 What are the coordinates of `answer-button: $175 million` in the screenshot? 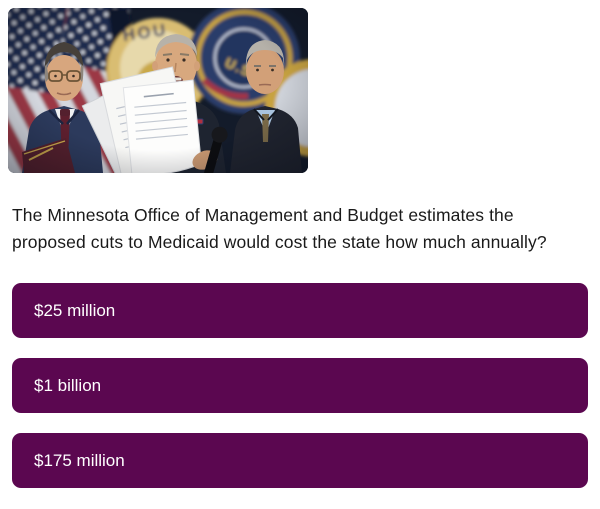 It's located at (300, 460).